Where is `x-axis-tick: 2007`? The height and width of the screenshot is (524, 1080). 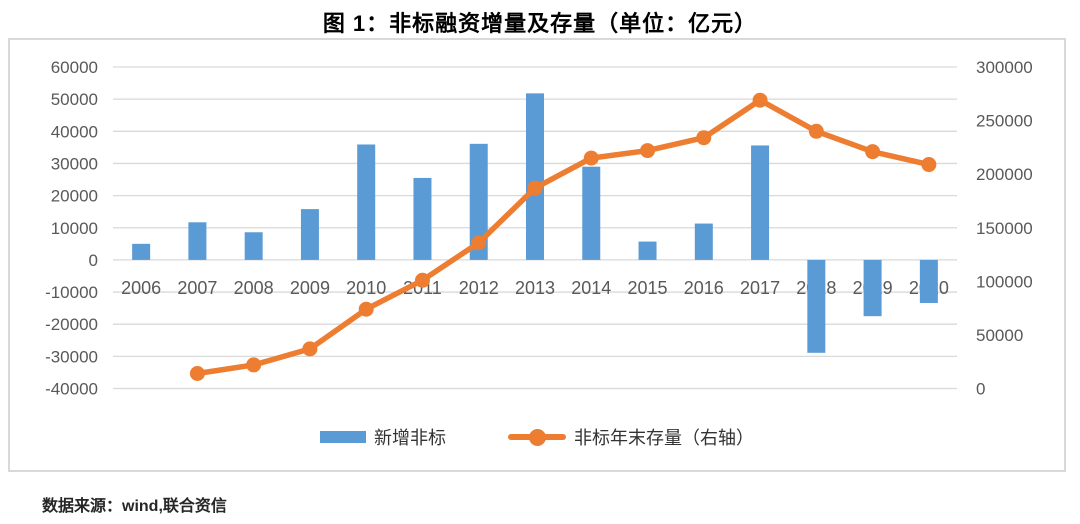 x-axis-tick: 2007 is located at coordinates (197, 288).